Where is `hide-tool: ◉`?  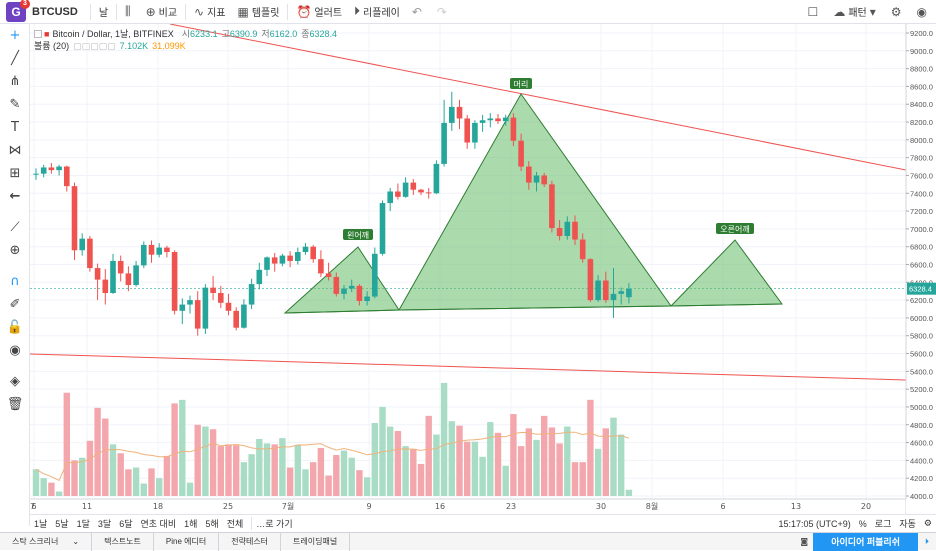
hide-tool: ◉ is located at coordinates (15, 350).